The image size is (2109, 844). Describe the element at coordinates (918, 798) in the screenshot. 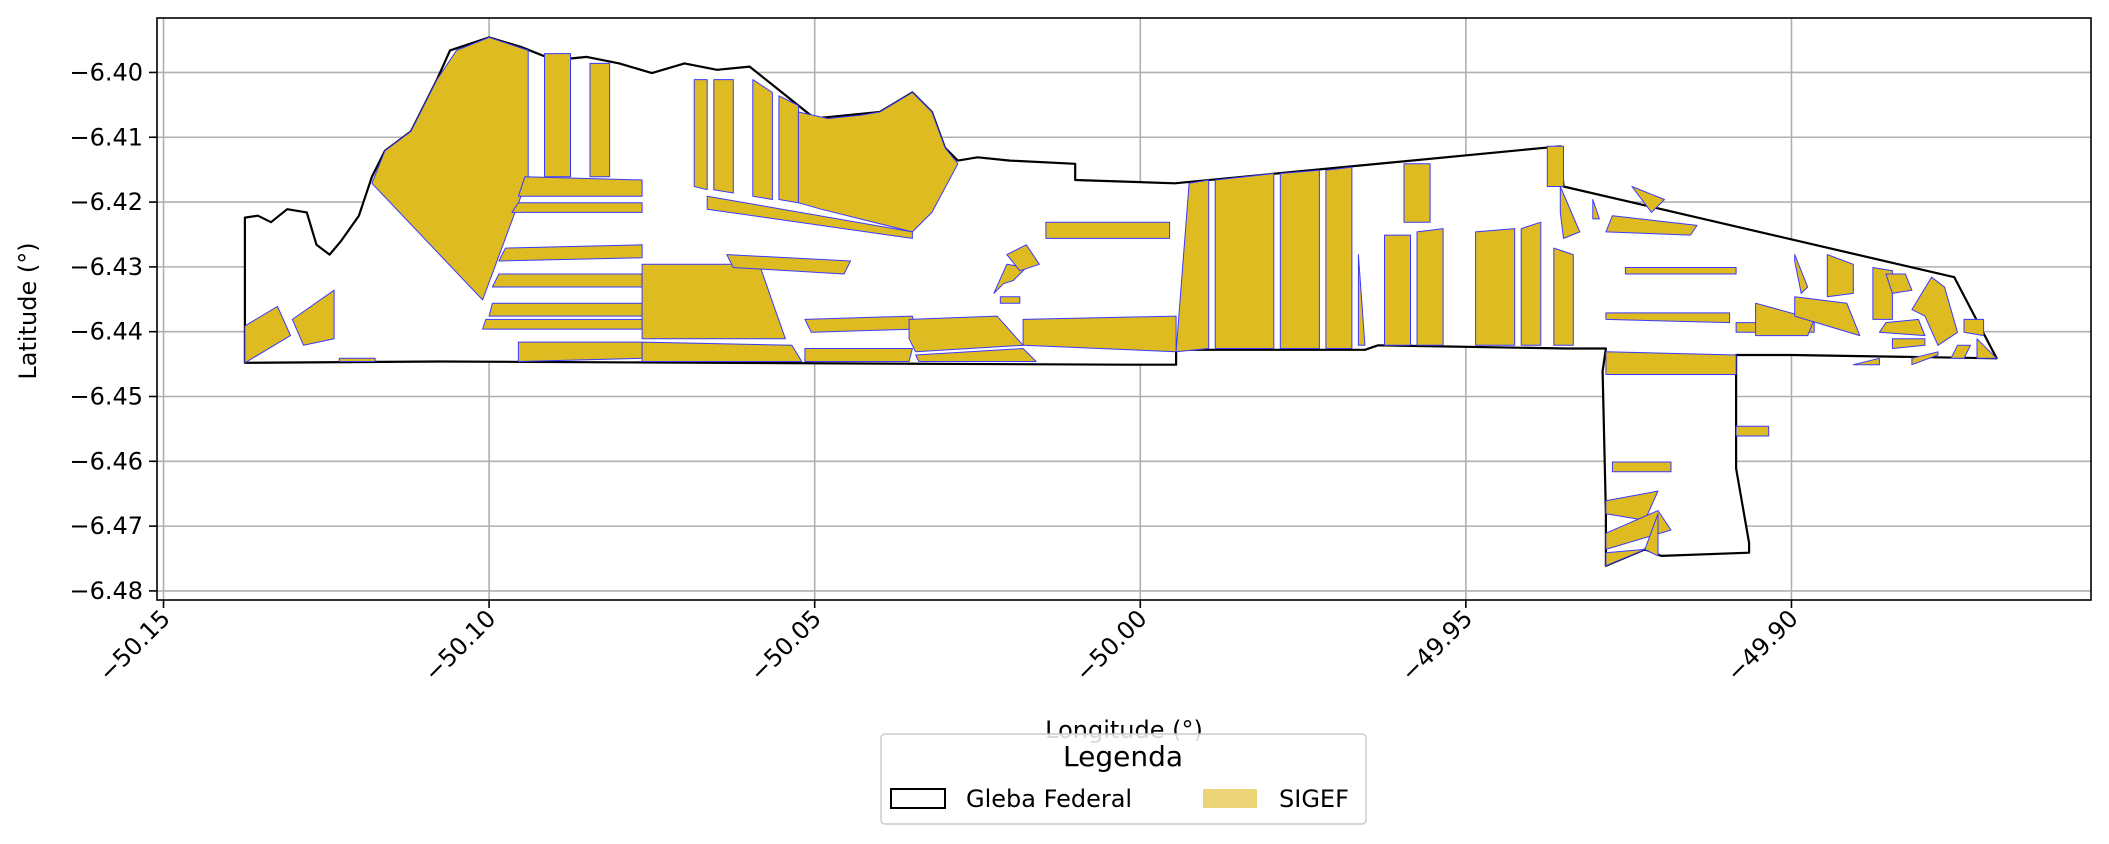

I see `legend-gleba-swatch` at that location.